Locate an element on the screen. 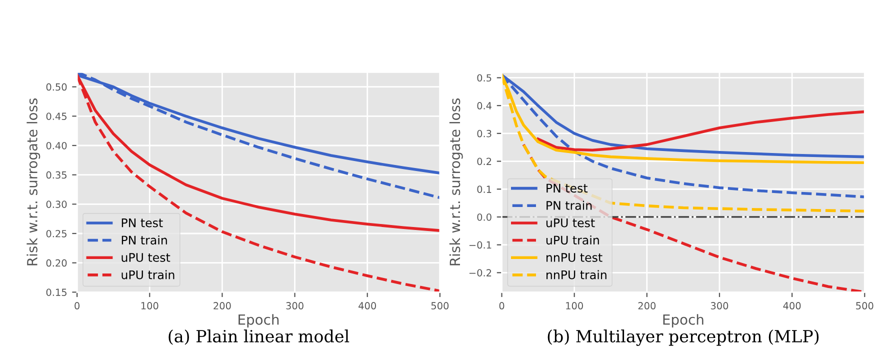 The height and width of the screenshot is (352, 896). legend-label: nnPU test is located at coordinates (574, 257).